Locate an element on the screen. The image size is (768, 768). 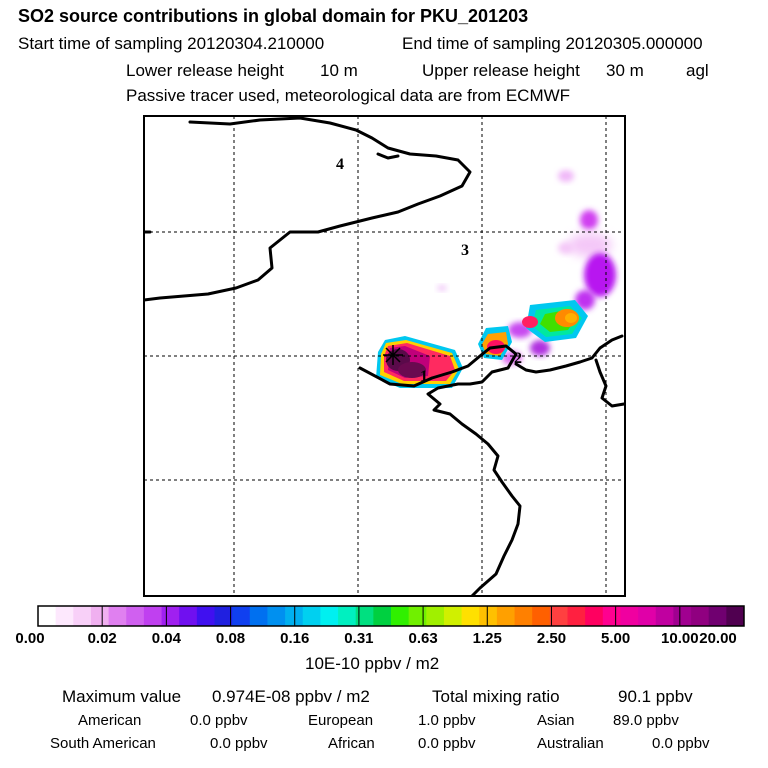
region-label-1: 1 is located at coordinates (424, 376).